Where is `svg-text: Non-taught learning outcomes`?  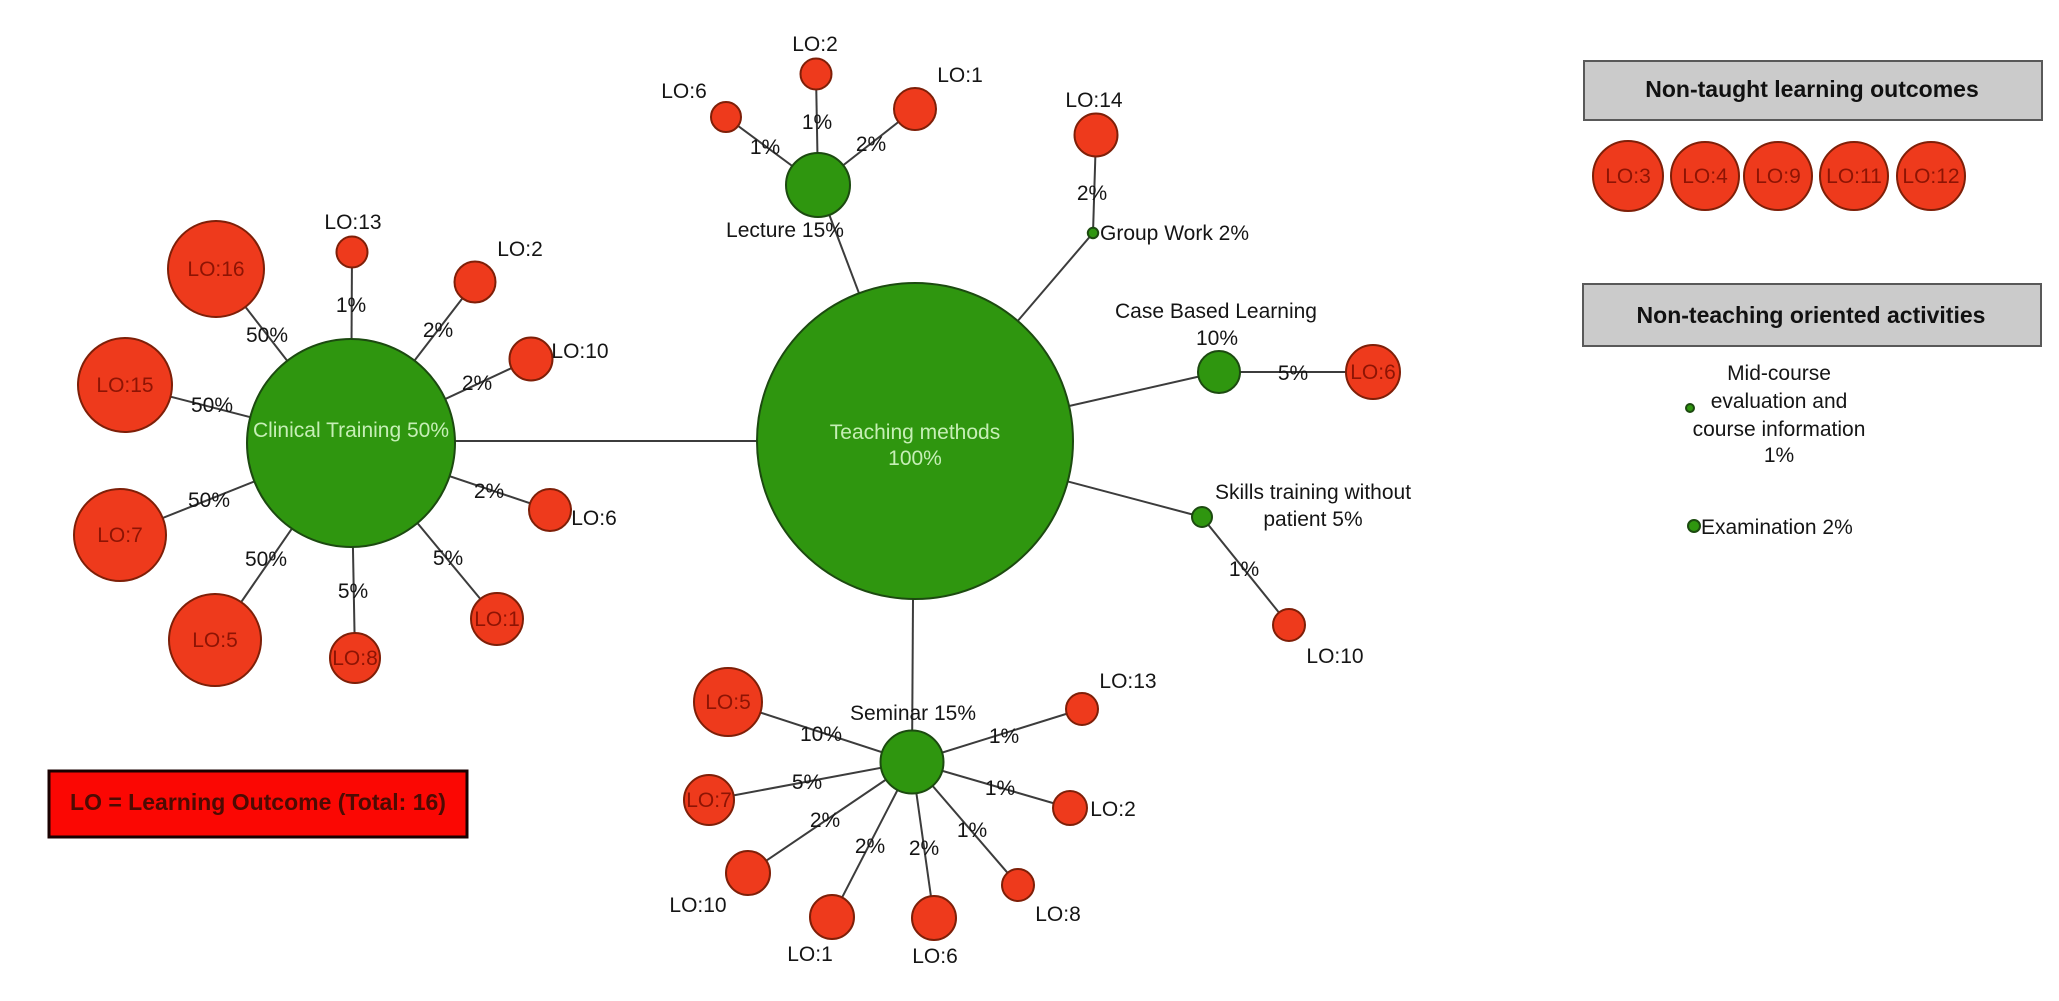 svg-text: Non-taught learning outcomes is located at coordinates (1812, 89).